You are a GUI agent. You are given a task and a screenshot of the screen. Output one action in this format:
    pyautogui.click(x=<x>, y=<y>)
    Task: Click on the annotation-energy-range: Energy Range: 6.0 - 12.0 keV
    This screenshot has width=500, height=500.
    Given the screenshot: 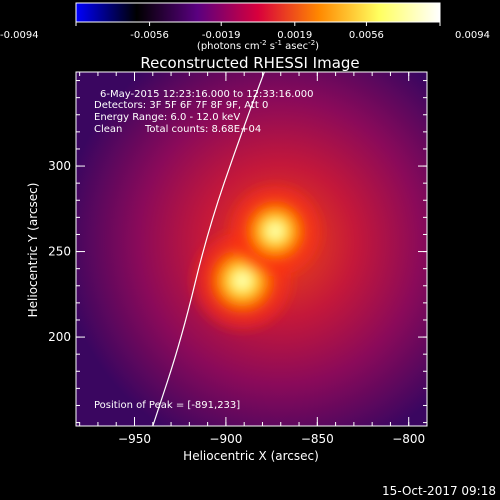 What is the action you would take?
    pyautogui.click(x=167, y=117)
    